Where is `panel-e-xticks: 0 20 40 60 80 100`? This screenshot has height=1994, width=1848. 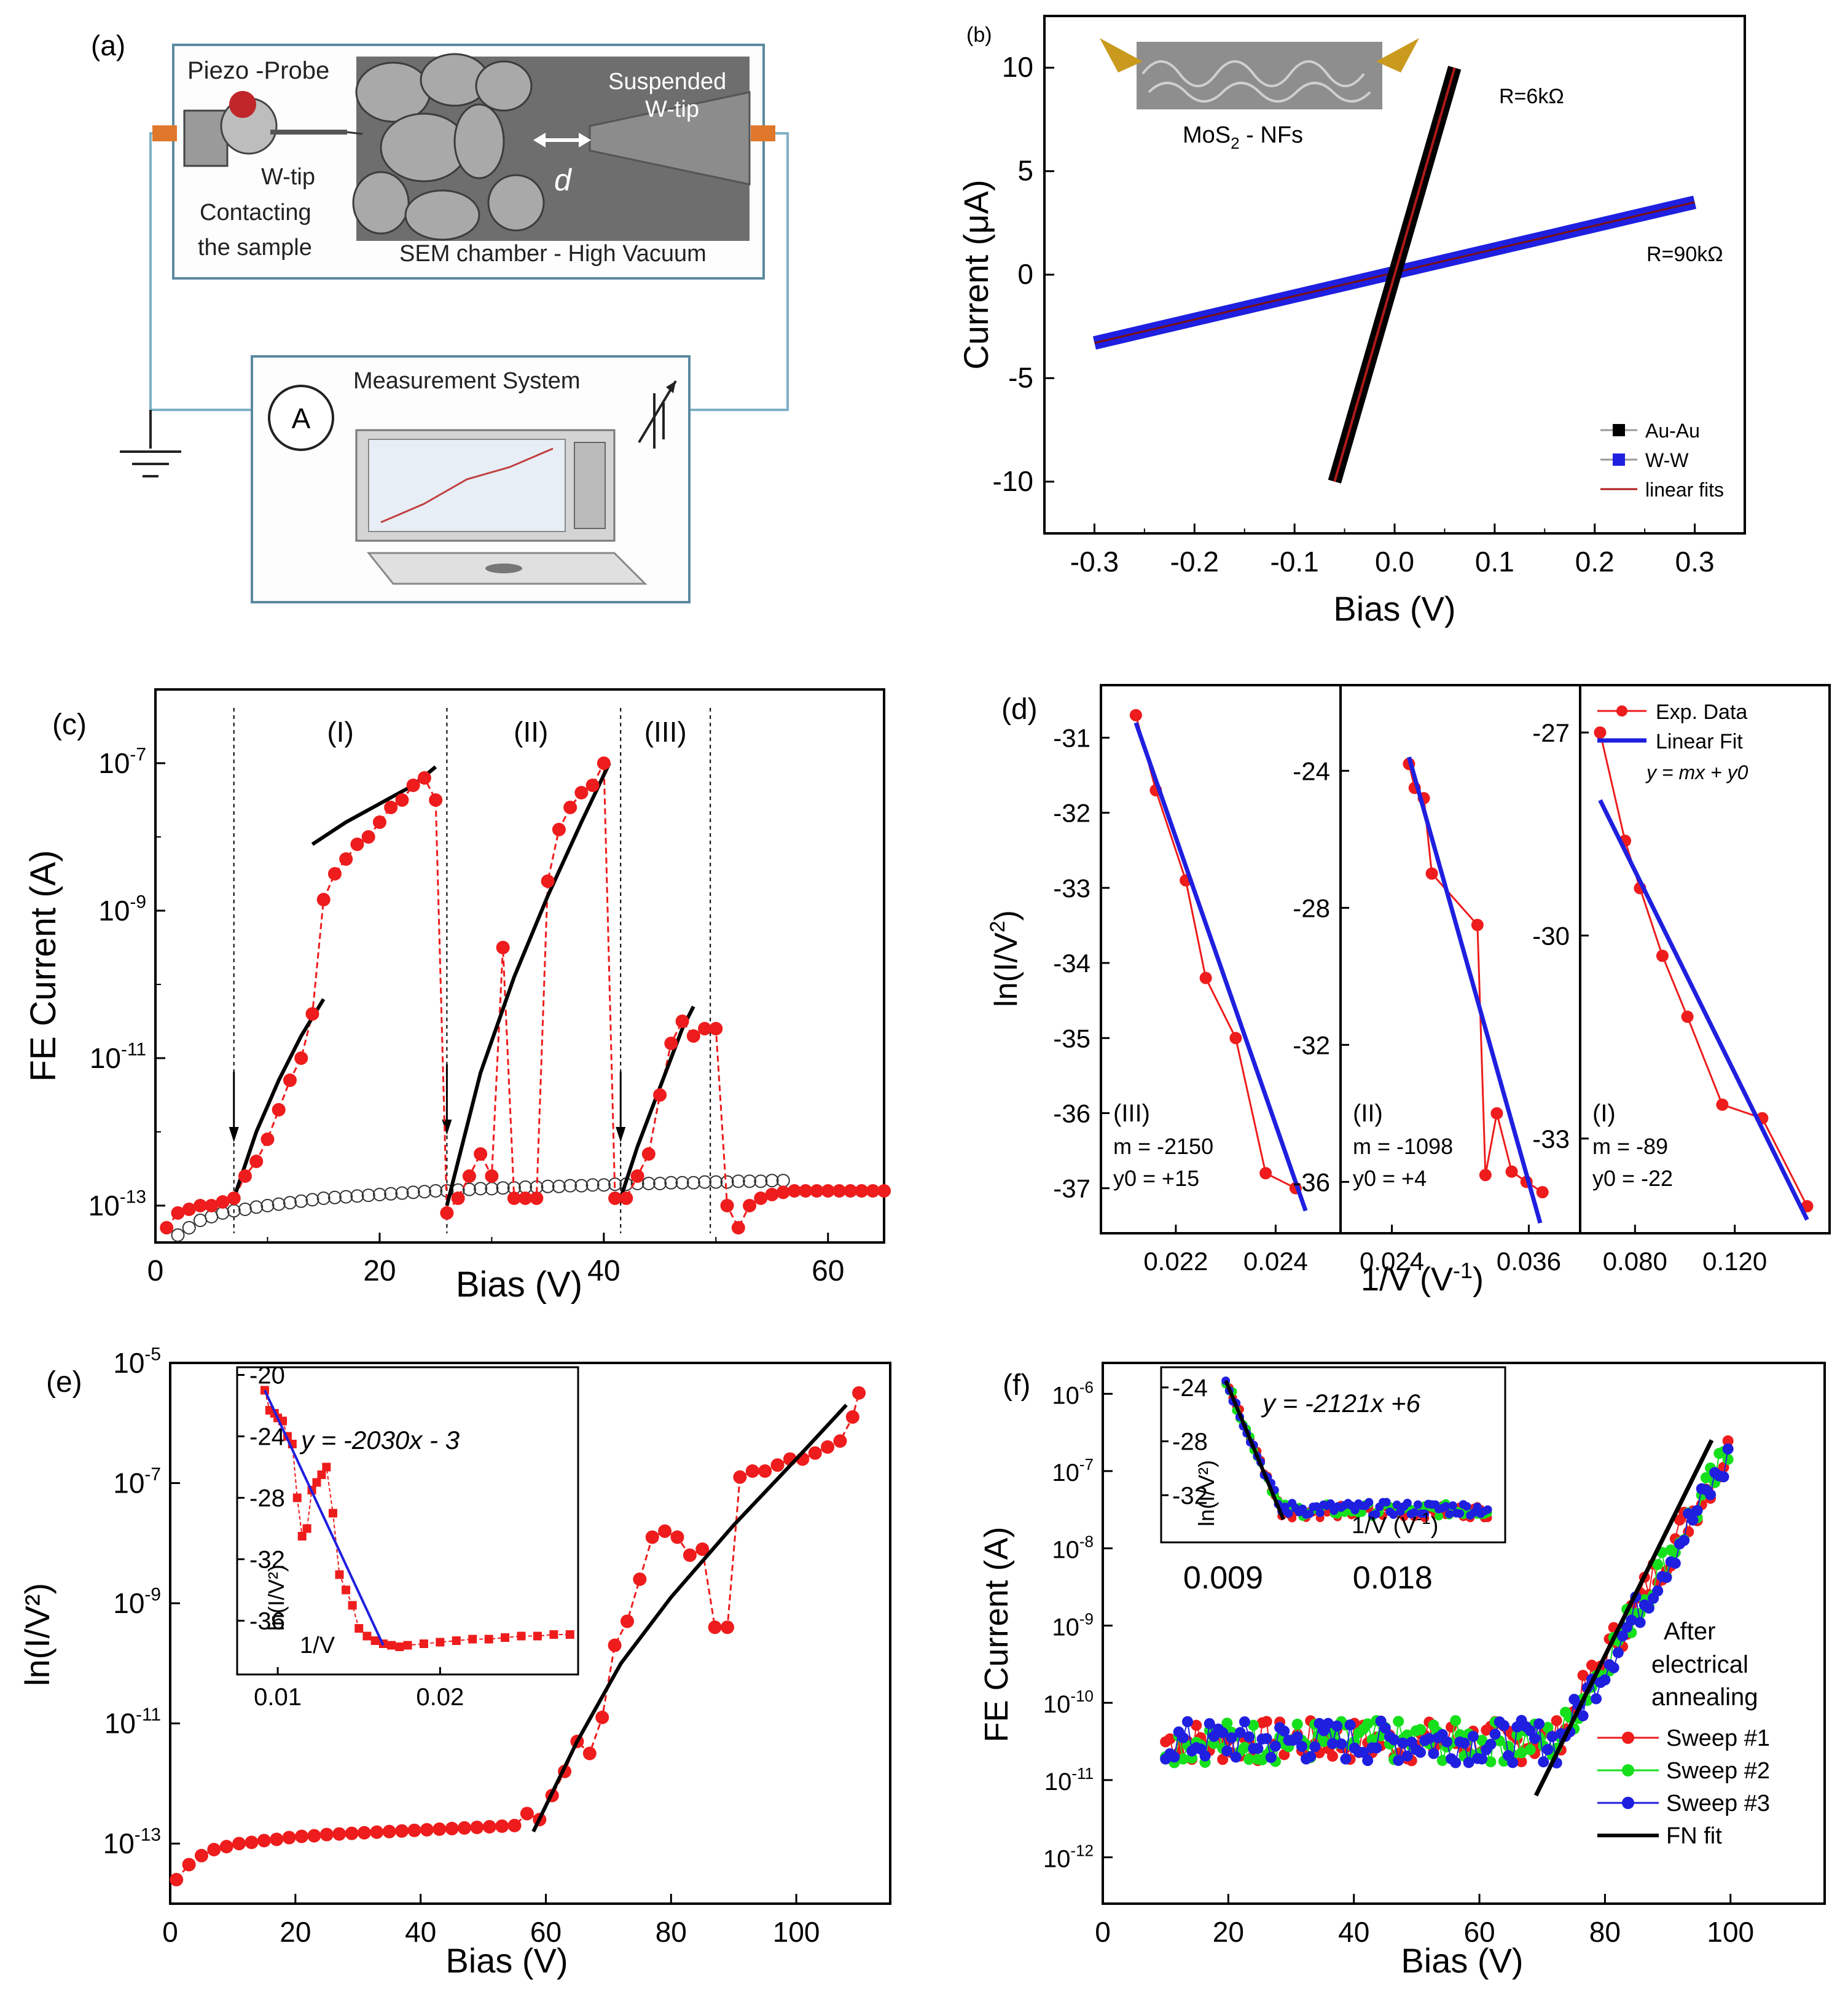
panel-e-xticks: 0 20 40 60 80 100 is located at coordinates (491, 1921).